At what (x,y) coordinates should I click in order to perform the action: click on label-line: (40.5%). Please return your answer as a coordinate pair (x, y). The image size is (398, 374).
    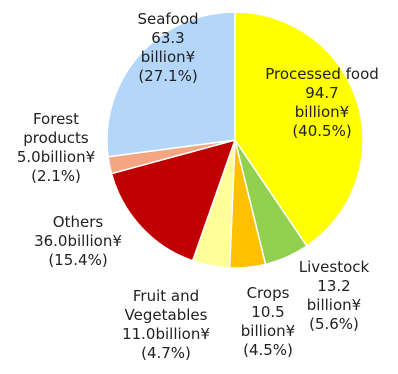
    Looking at the image, I should click on (321, 131).